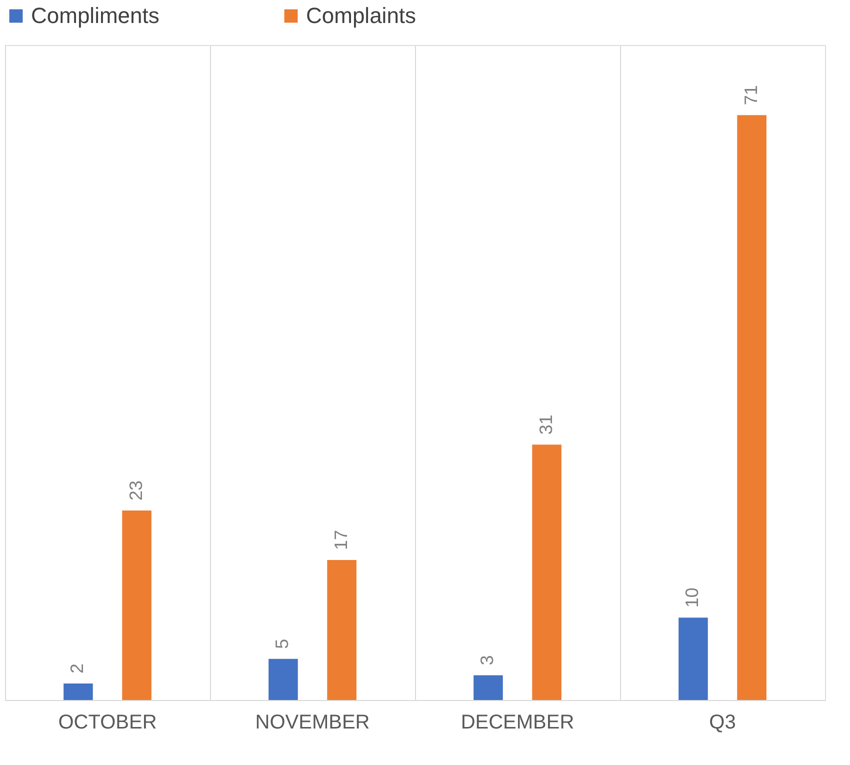 This screenshot has width=850, height=765. I want to click on legend-label: Complaints, so click(361, 15).